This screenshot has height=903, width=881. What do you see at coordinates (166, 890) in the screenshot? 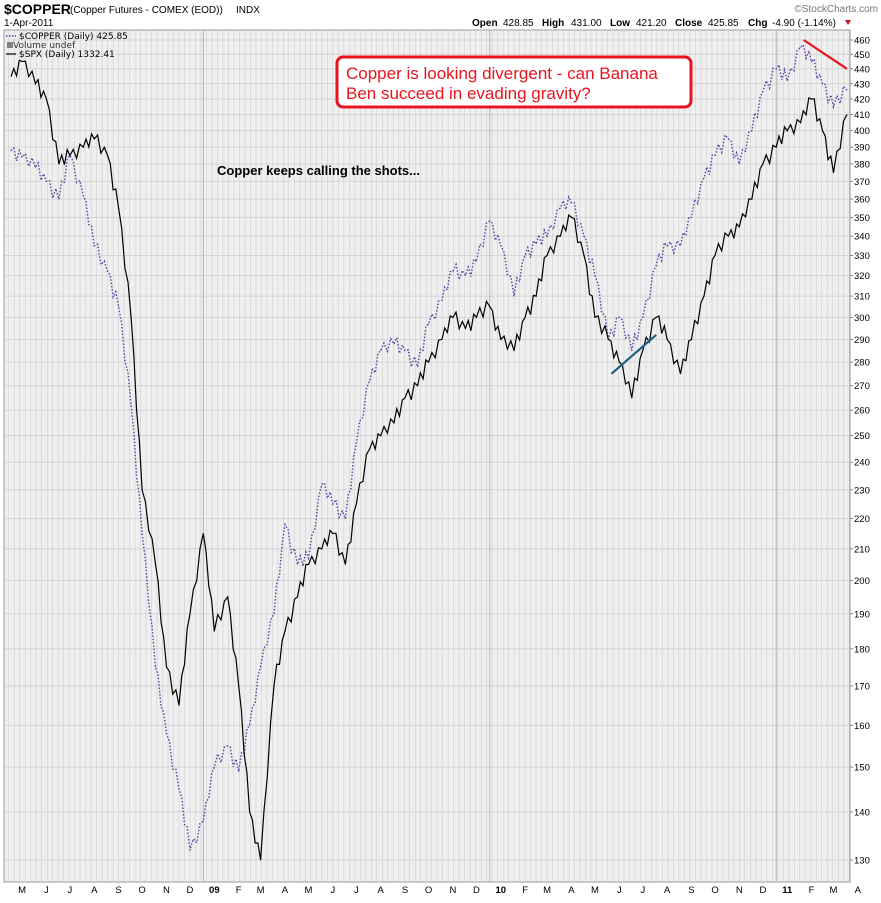
I see `x-tick-label: N` at bounding box center [166, 890].